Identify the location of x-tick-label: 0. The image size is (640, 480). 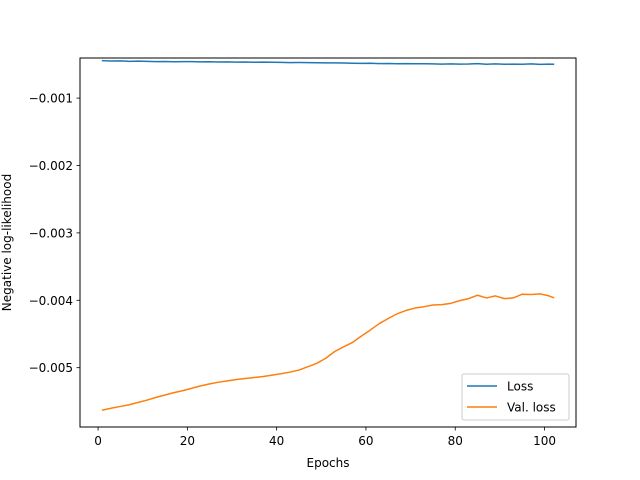
(98, 441).